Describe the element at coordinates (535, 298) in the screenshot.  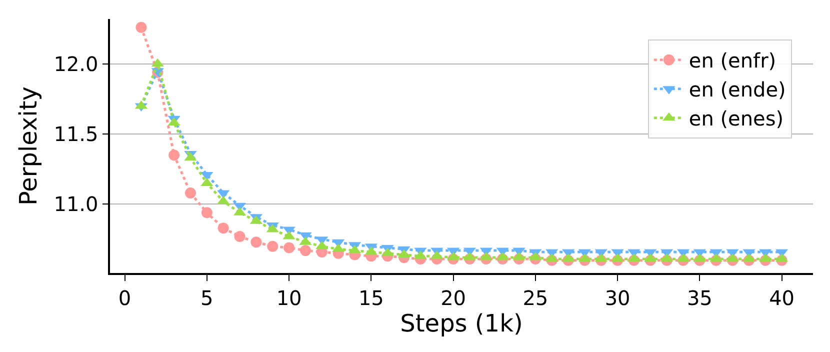
I see `x-tick-label: 25` at that location.